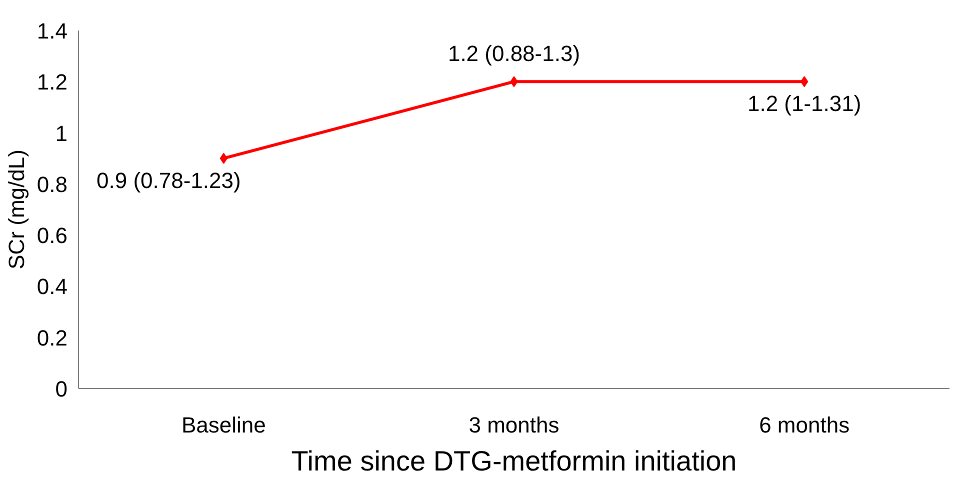 The width and height of the screenshot is (954, 479). I want to click on y-tick-label: 1, so click(61, 133).